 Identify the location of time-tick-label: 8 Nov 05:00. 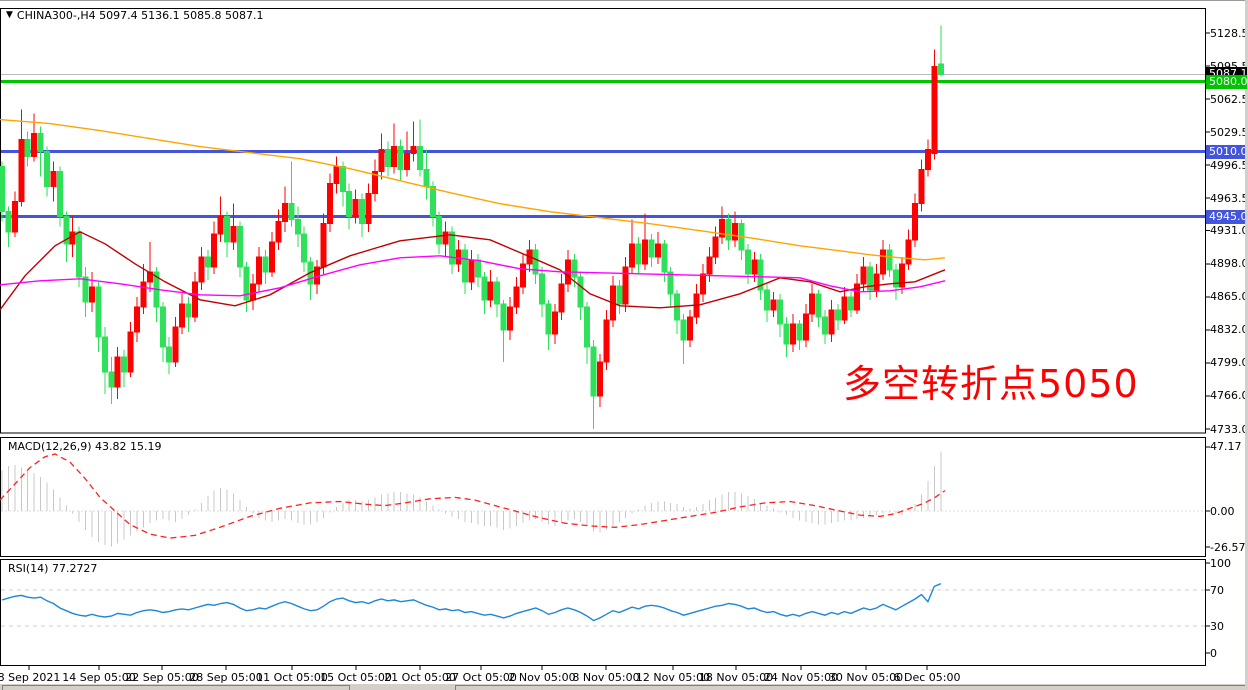
(606, 677).